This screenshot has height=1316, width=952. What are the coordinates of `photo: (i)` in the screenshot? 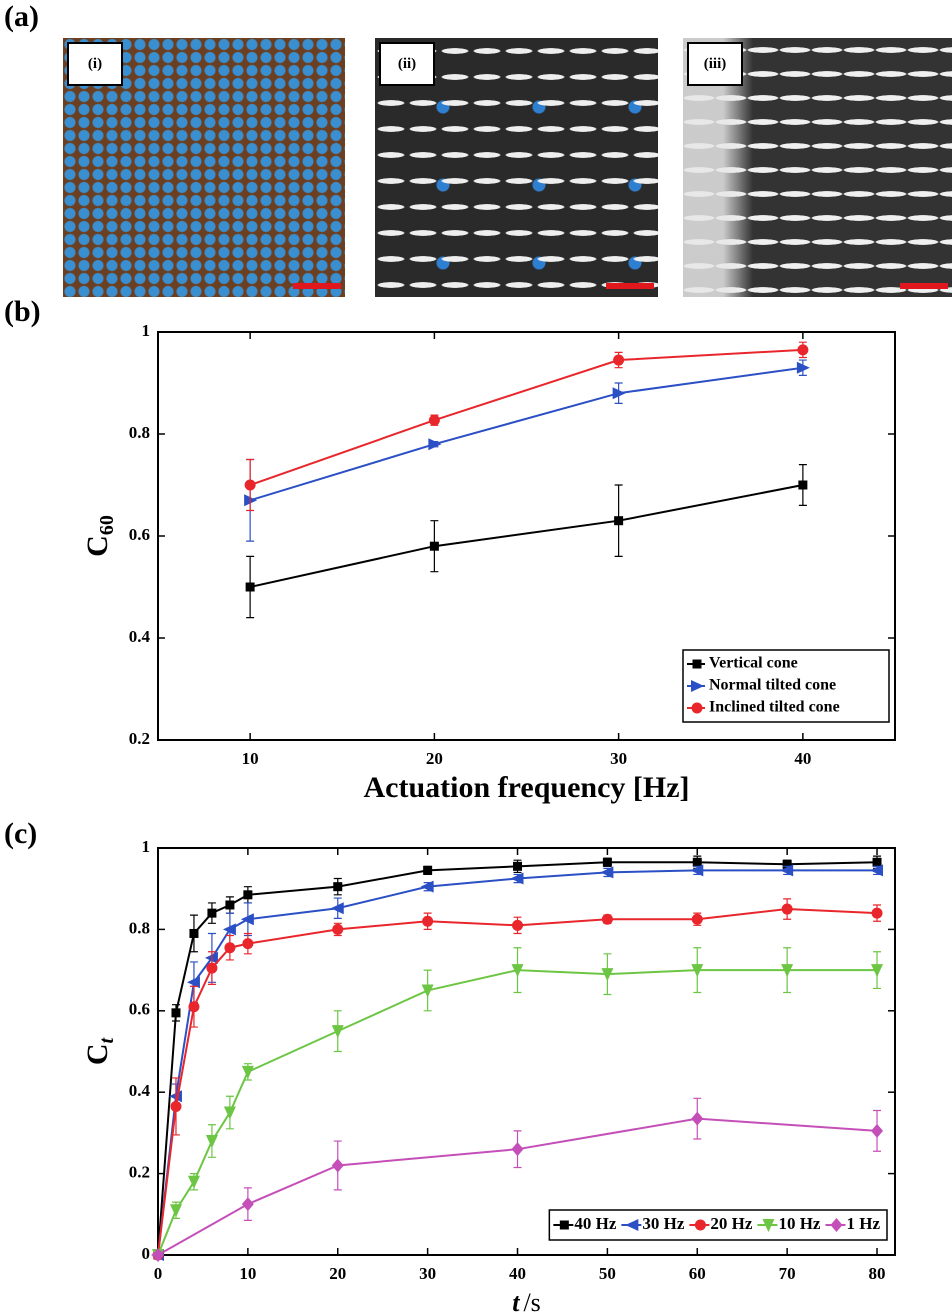 It's located at (204, 167).